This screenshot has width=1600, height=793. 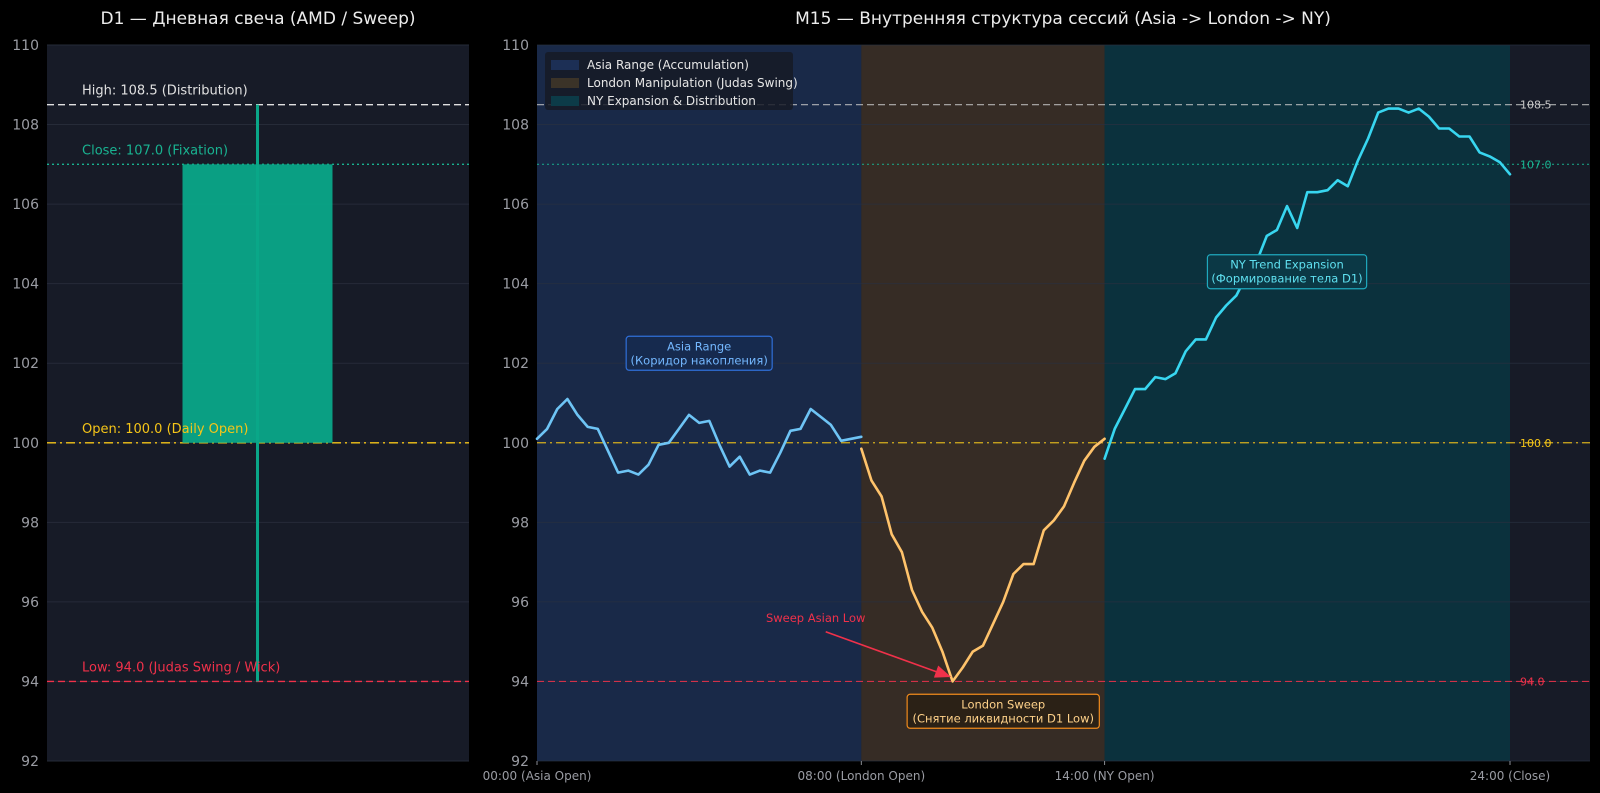 What do you see at coordinates (1536, 105) in the screenshot?
I see `m15-level-label: 108.5` at bounding box center [1536, 105].